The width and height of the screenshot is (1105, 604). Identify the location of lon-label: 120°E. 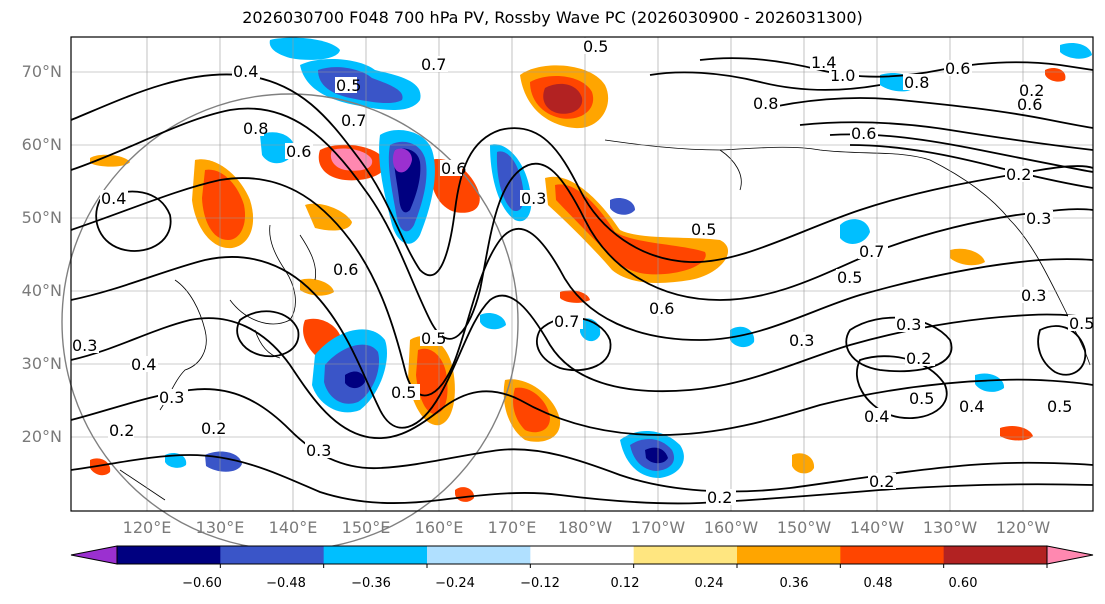
(147, 527).